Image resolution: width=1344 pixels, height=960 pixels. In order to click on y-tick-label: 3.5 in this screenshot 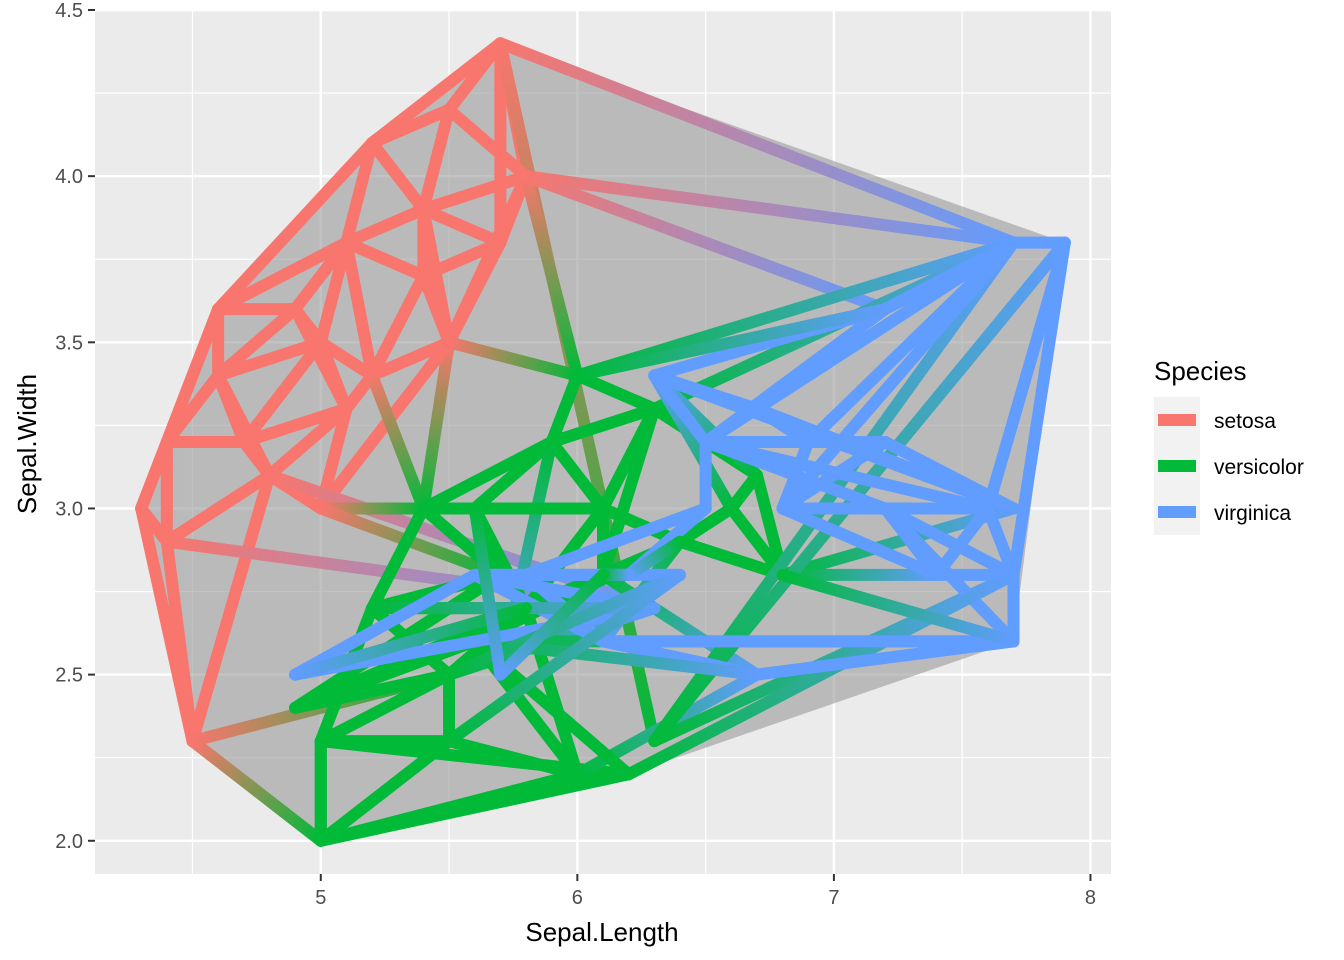, I will do `click(69, 343)`.